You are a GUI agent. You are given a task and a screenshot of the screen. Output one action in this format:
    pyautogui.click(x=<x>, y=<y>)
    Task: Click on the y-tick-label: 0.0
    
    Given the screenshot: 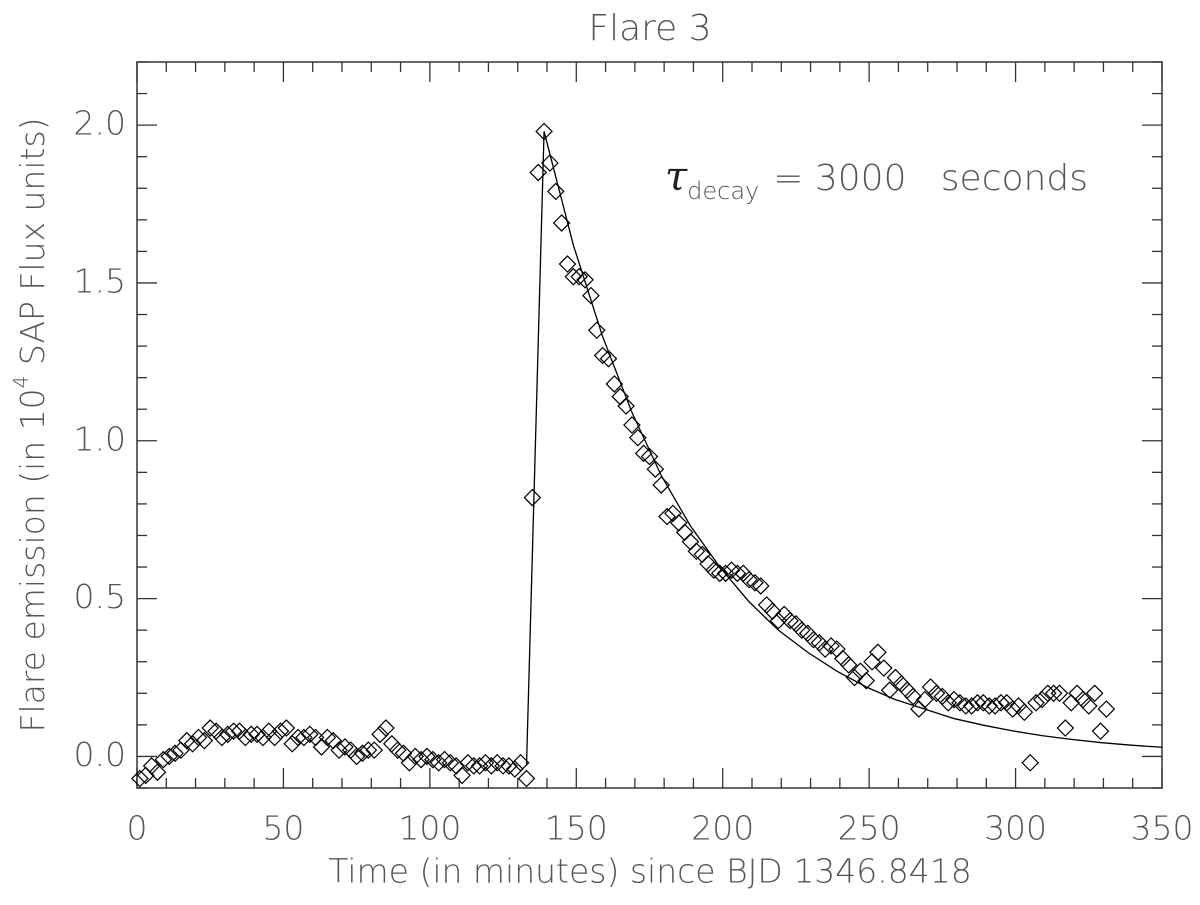 What is the action you would take?
    pyautogui.click(x=100, y=754)
    